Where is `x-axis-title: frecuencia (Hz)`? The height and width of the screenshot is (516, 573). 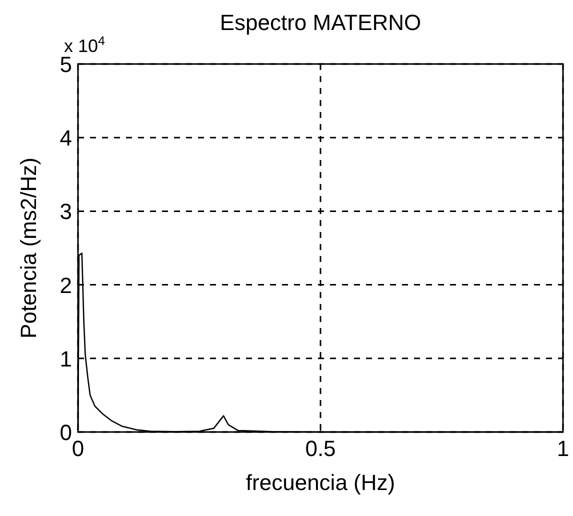
x-axis-title: frecuencia (Hz) is located at coordinates (321, 482).